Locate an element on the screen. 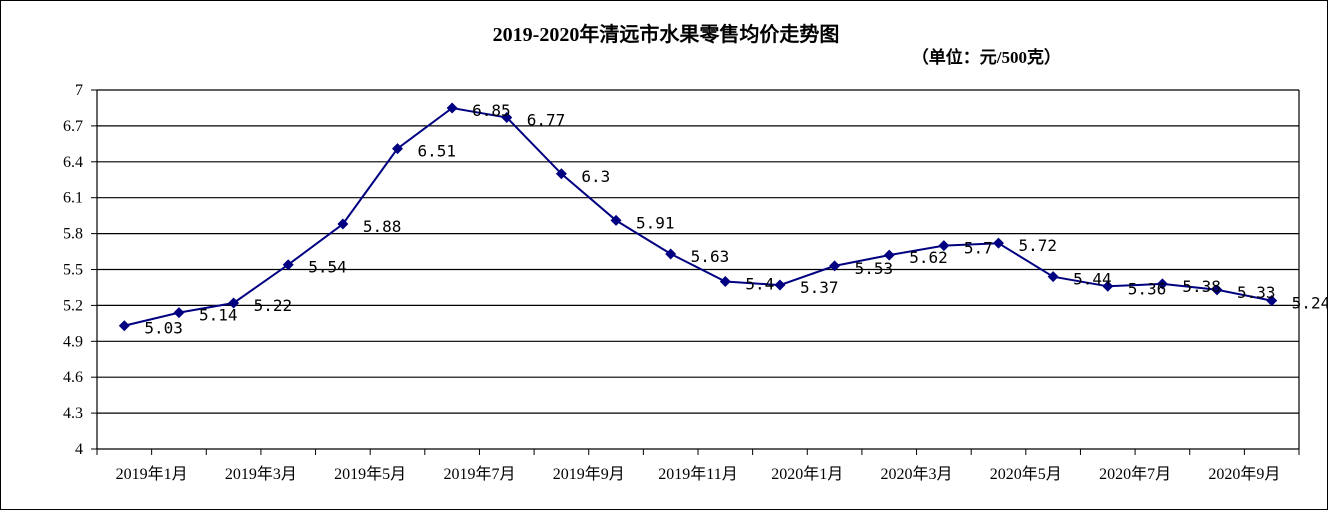 This screenshot has height=511, width=1328. x-tick-label: 2019年1月 is located at coordinates (152, 474).